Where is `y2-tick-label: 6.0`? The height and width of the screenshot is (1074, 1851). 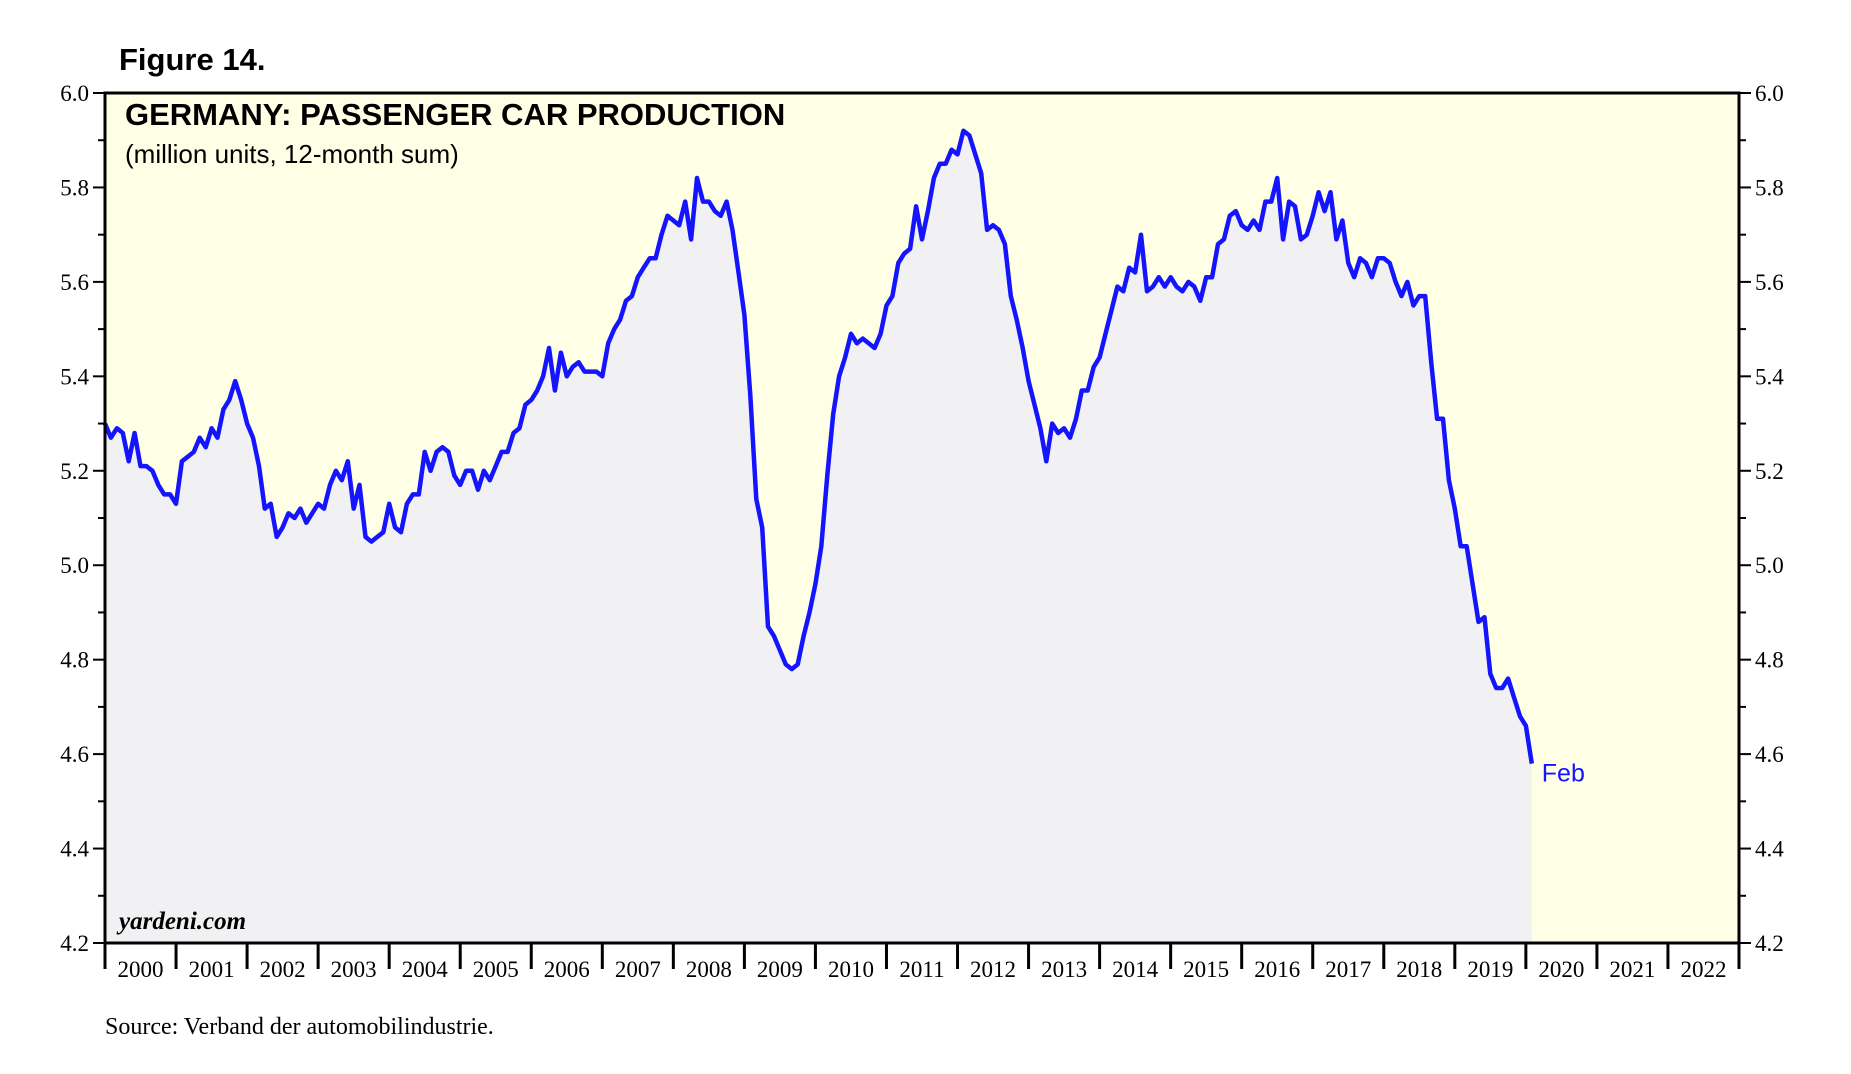 y2-tick-label: 6.0 is located at coordinates (1769, 93).